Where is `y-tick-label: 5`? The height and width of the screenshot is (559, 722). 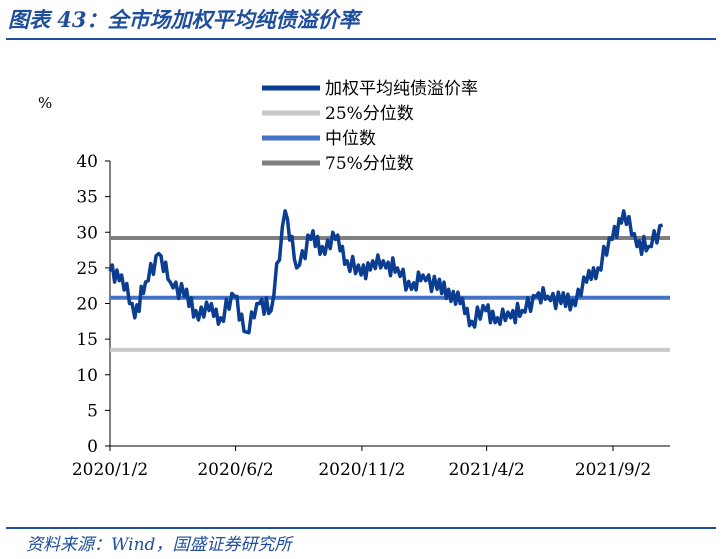 y-tick-label: 5 is located at coordinates (92, 411).